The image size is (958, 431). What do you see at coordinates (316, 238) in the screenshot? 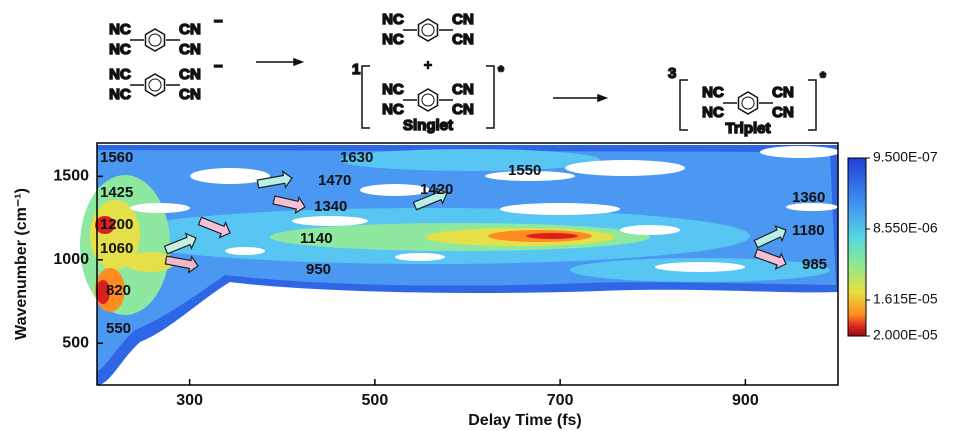
I see `peak-label: 1140` at bounding box center [316, 238].